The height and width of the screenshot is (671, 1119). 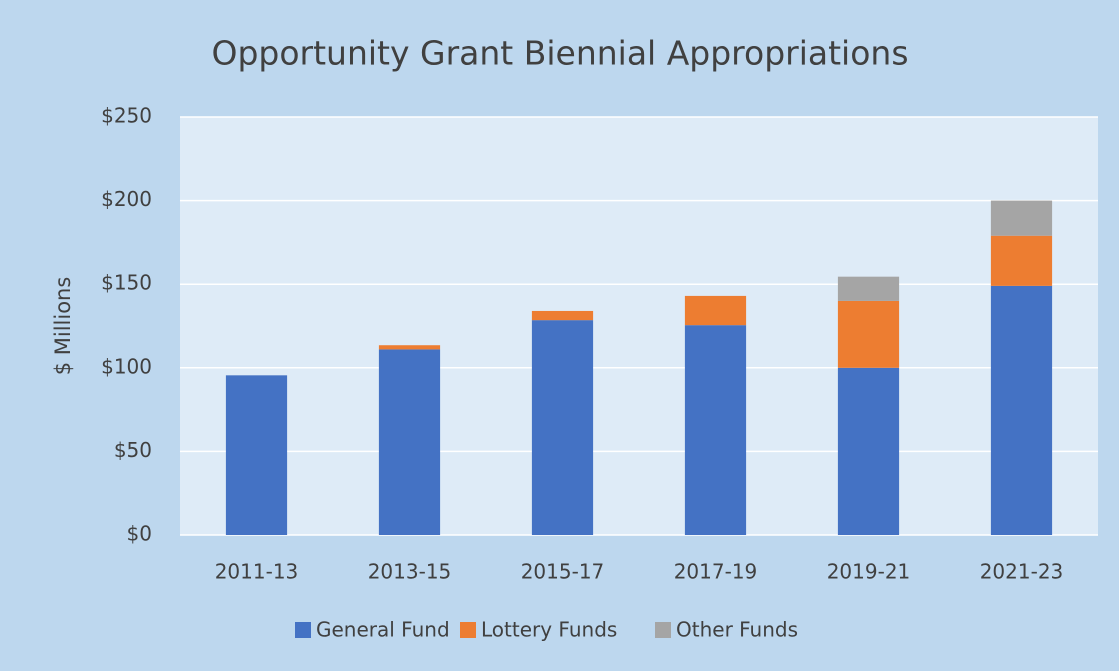 What do you see at coordinates (133, 450) in the screenshot?
I see `y-tick-label: $50` at bounding box center [133, 450].